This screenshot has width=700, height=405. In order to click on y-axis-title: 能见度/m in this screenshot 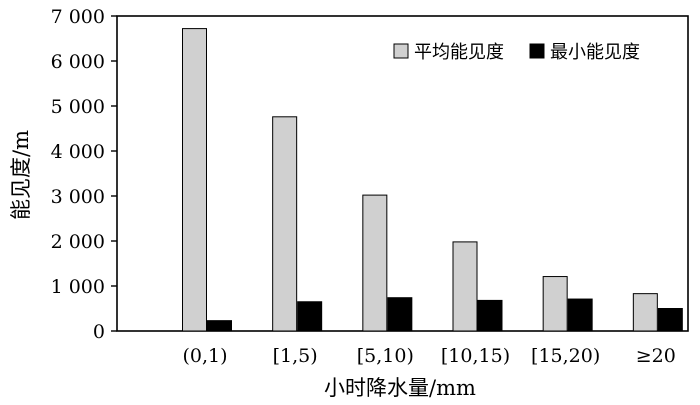, I will do `click(21, 175)`.